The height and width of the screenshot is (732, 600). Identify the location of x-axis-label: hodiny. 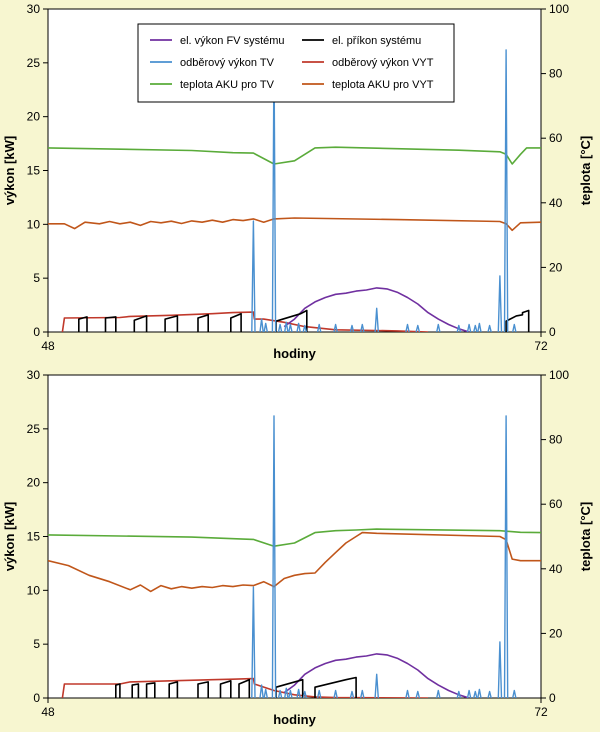
(294, 353).